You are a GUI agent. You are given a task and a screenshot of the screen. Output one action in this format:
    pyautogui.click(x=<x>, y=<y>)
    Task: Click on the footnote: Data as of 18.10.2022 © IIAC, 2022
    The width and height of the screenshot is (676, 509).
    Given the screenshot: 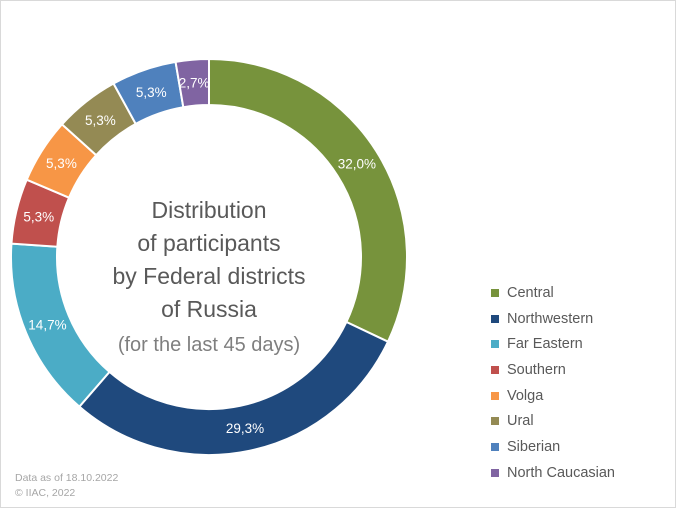 What is the action you would take?
    pyautogui.click(x=66, y=486)
    